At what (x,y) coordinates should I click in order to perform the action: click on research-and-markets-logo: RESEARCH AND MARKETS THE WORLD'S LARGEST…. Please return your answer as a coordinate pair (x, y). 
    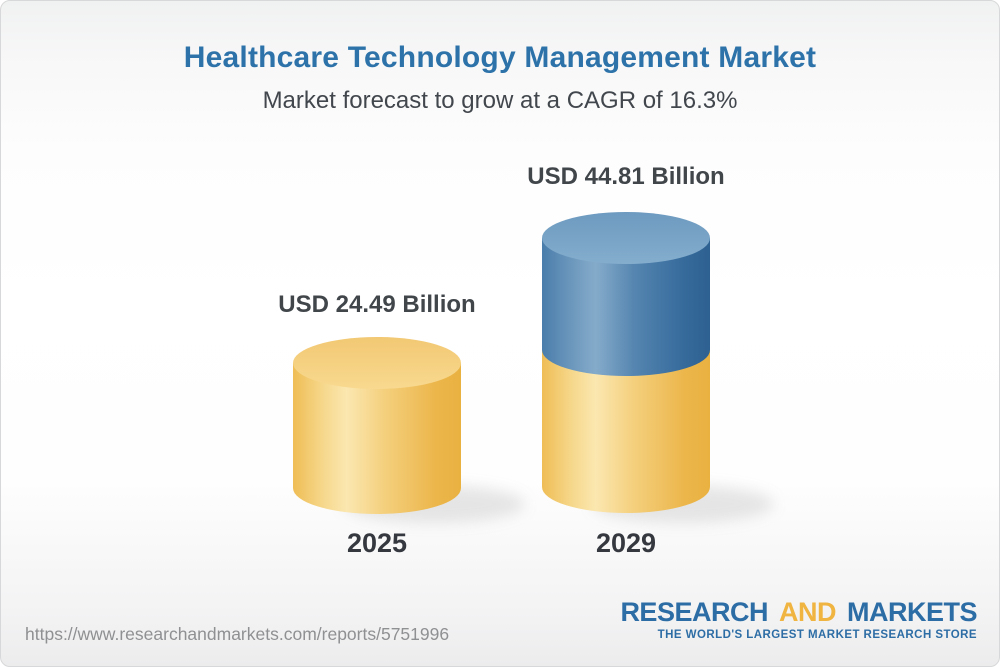
    Looking at the image, I should click on (798, 620).